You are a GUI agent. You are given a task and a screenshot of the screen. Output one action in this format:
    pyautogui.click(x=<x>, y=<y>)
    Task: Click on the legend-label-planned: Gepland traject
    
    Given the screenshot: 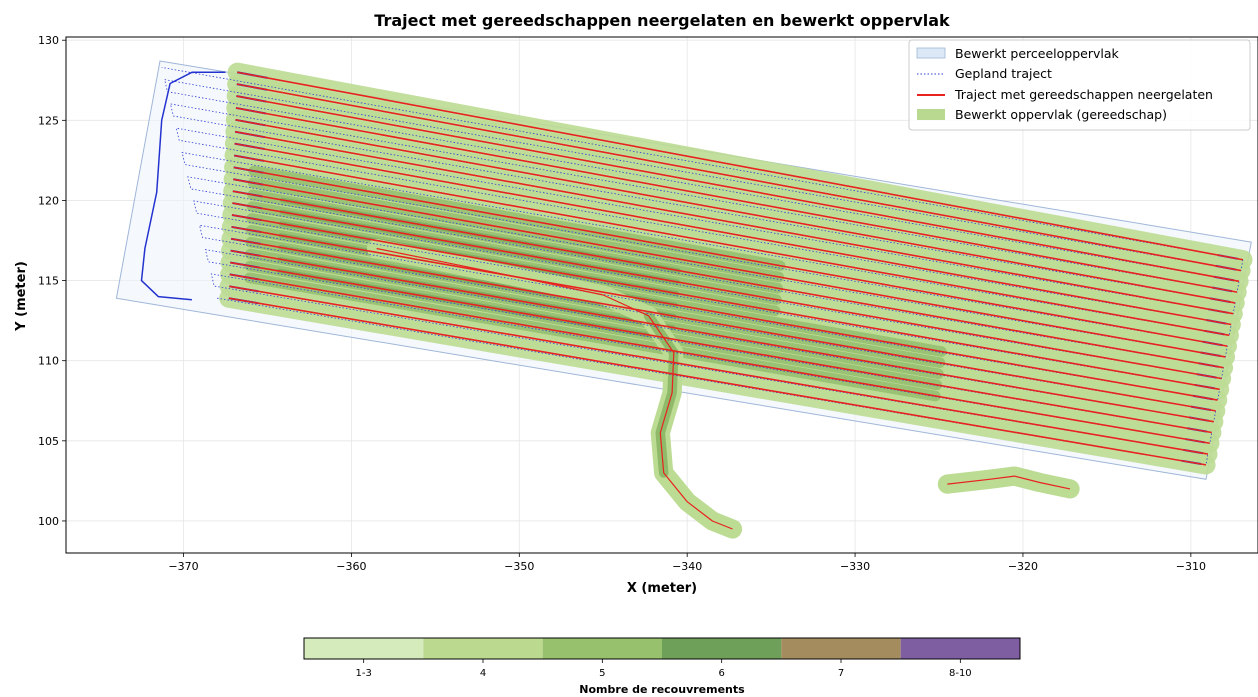 What is the action you would take?
    pyautogui.click(x=1003, y=73)
    